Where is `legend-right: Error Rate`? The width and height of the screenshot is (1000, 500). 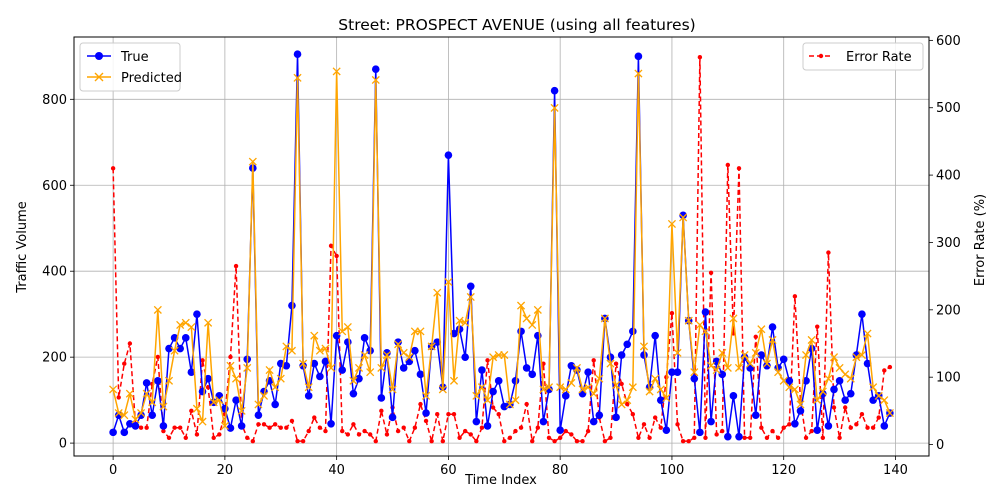
legend-right: Error Rate is located at coordinates (863, 56).